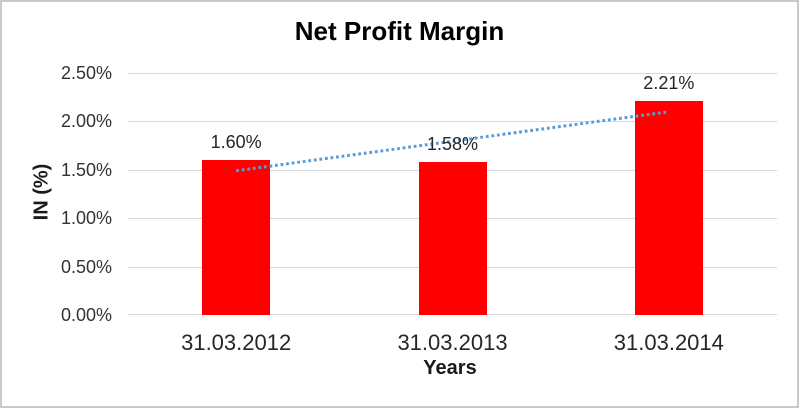 Image resolution: width=799 pixels, height=408 pixels. What do you see at coordinates (236, 342) in the screenshot?
I see `x-category-label-2012: 31.03.2012` at bounding box center [236, 342].